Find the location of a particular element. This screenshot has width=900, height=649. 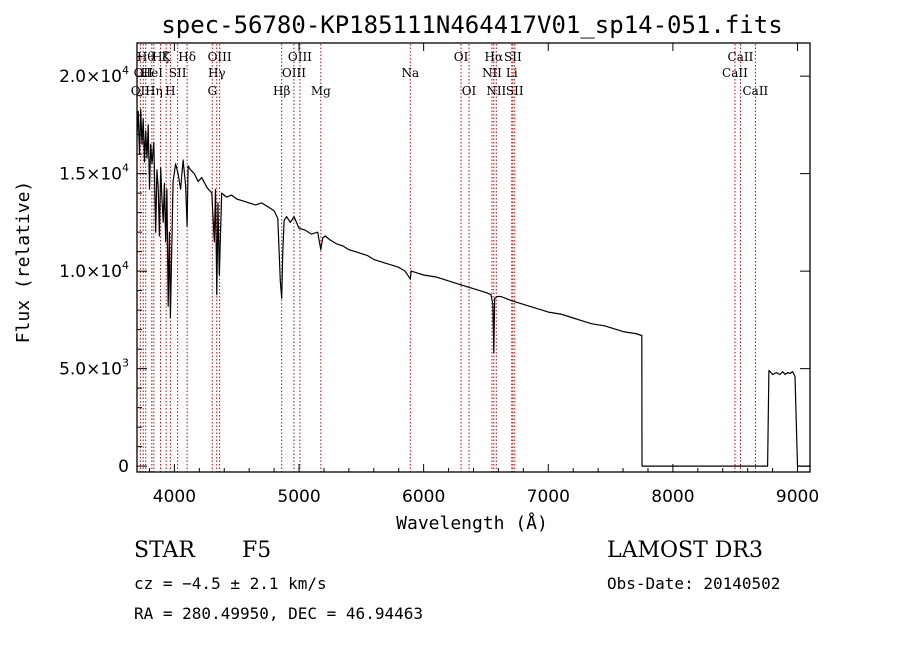

spectral-line-label: Na is located at coordinates (410, 73).